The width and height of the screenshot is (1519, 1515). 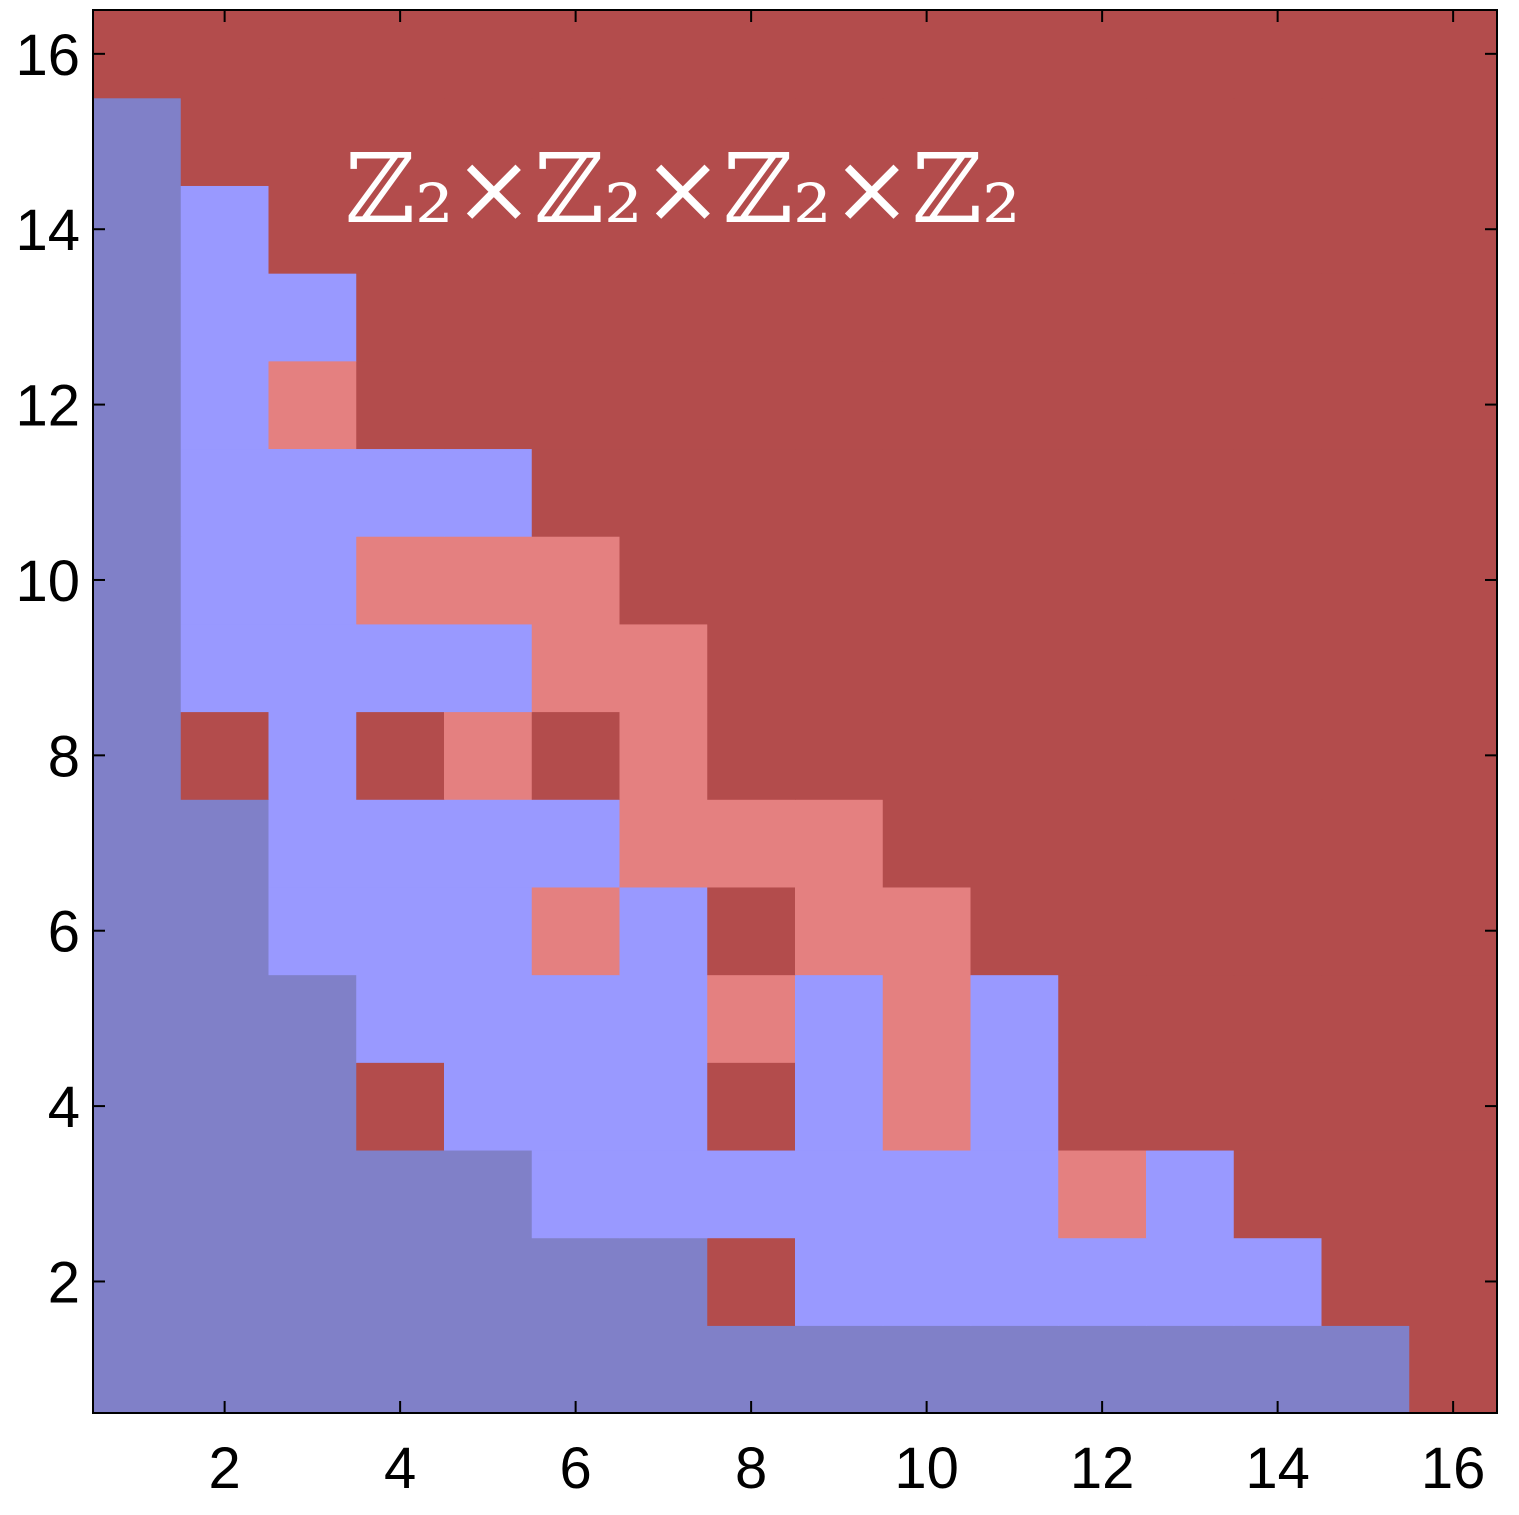 What do you see at coordinates (47, 230) in the screenshot?
I see `y-tick-label: 14` at bounding box center [47, 230].